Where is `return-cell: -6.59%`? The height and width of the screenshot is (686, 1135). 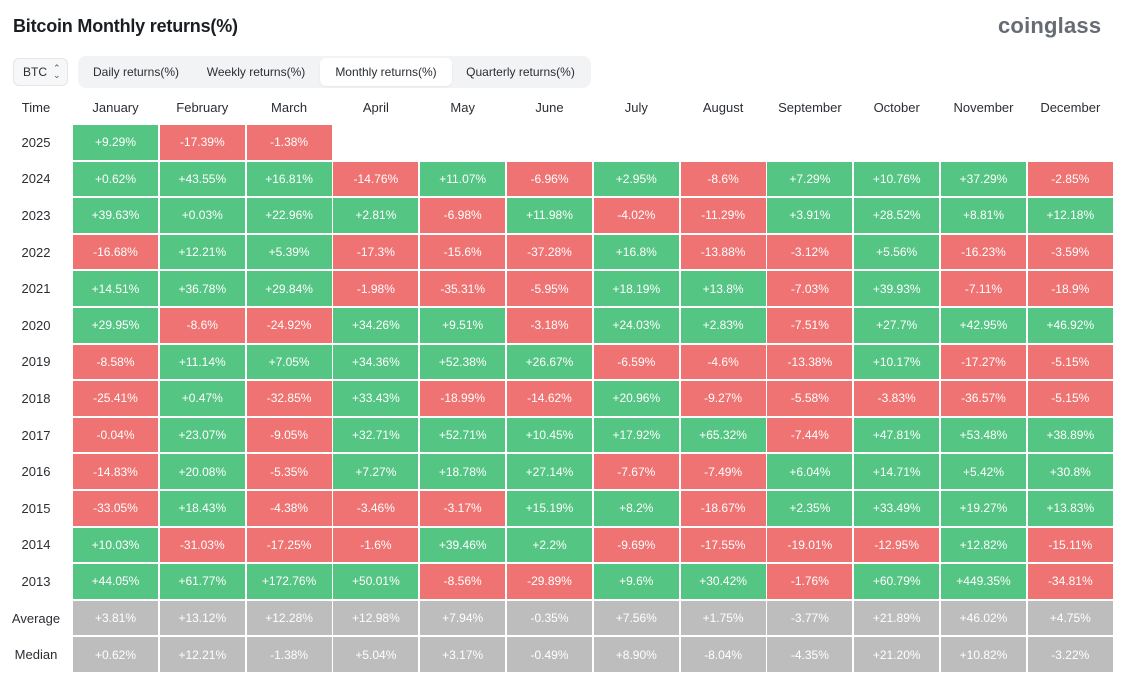
return-cell: -6.59% is located at coordinates (636, 362).